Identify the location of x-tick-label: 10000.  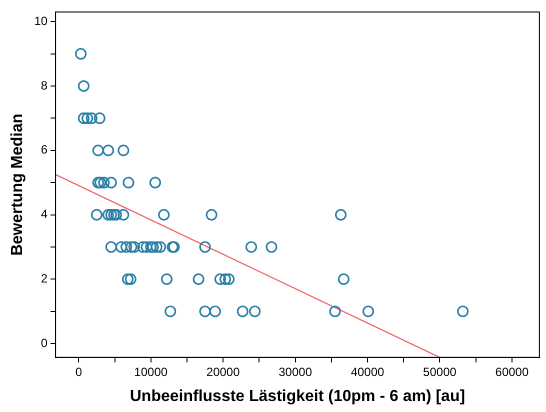
(151, 371).